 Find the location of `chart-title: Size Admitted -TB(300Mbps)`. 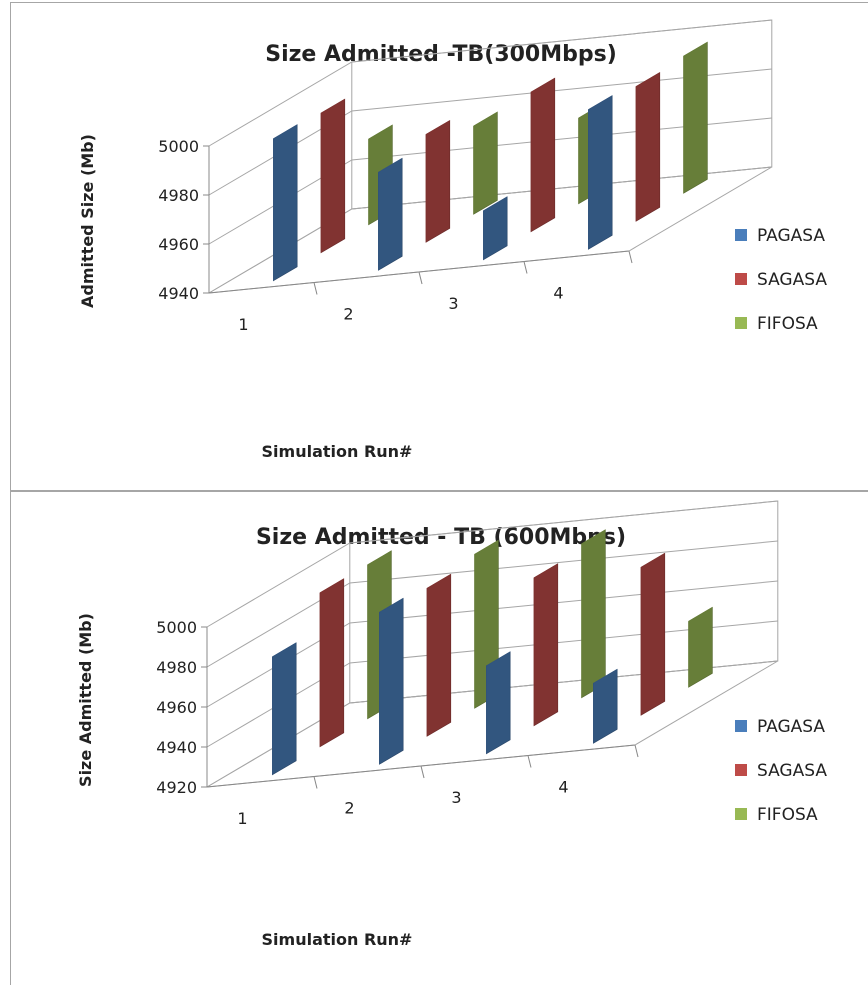

chart-title: Size Admitted -TB(300Mbps) is located at coordinates (441, 54).